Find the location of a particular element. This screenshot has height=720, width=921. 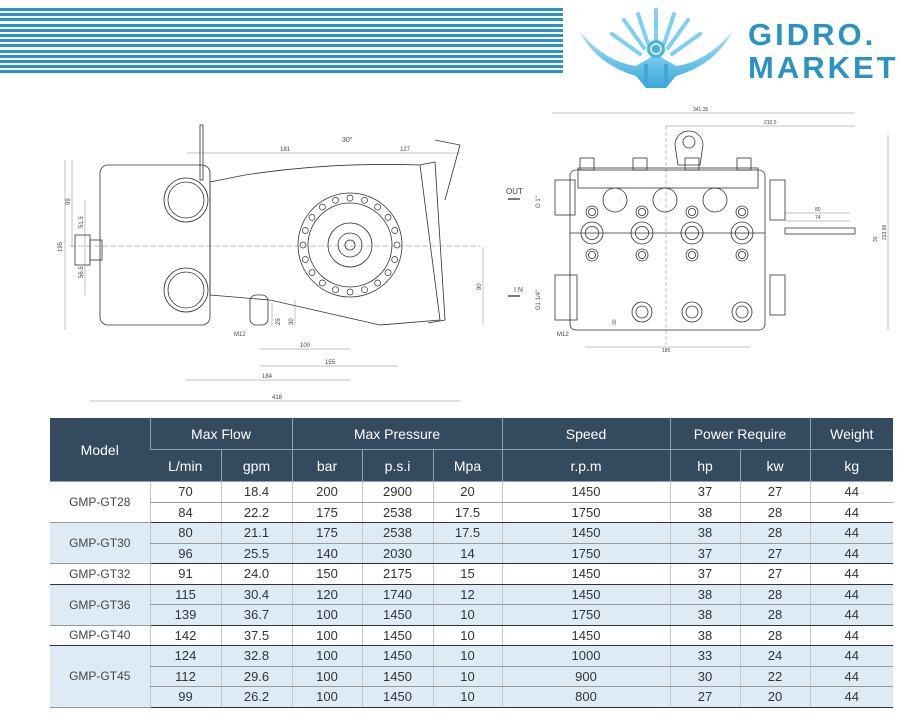

unit-header: Mpa is located at coordinates (467, 465).